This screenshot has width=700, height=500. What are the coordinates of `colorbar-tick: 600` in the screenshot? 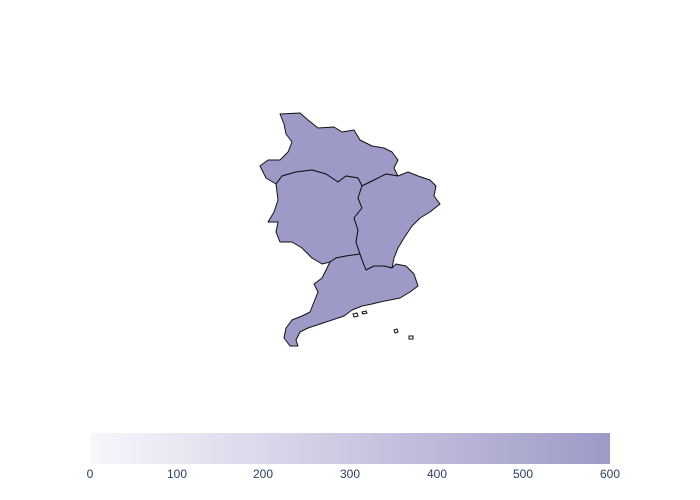 It's located at (610, 474).